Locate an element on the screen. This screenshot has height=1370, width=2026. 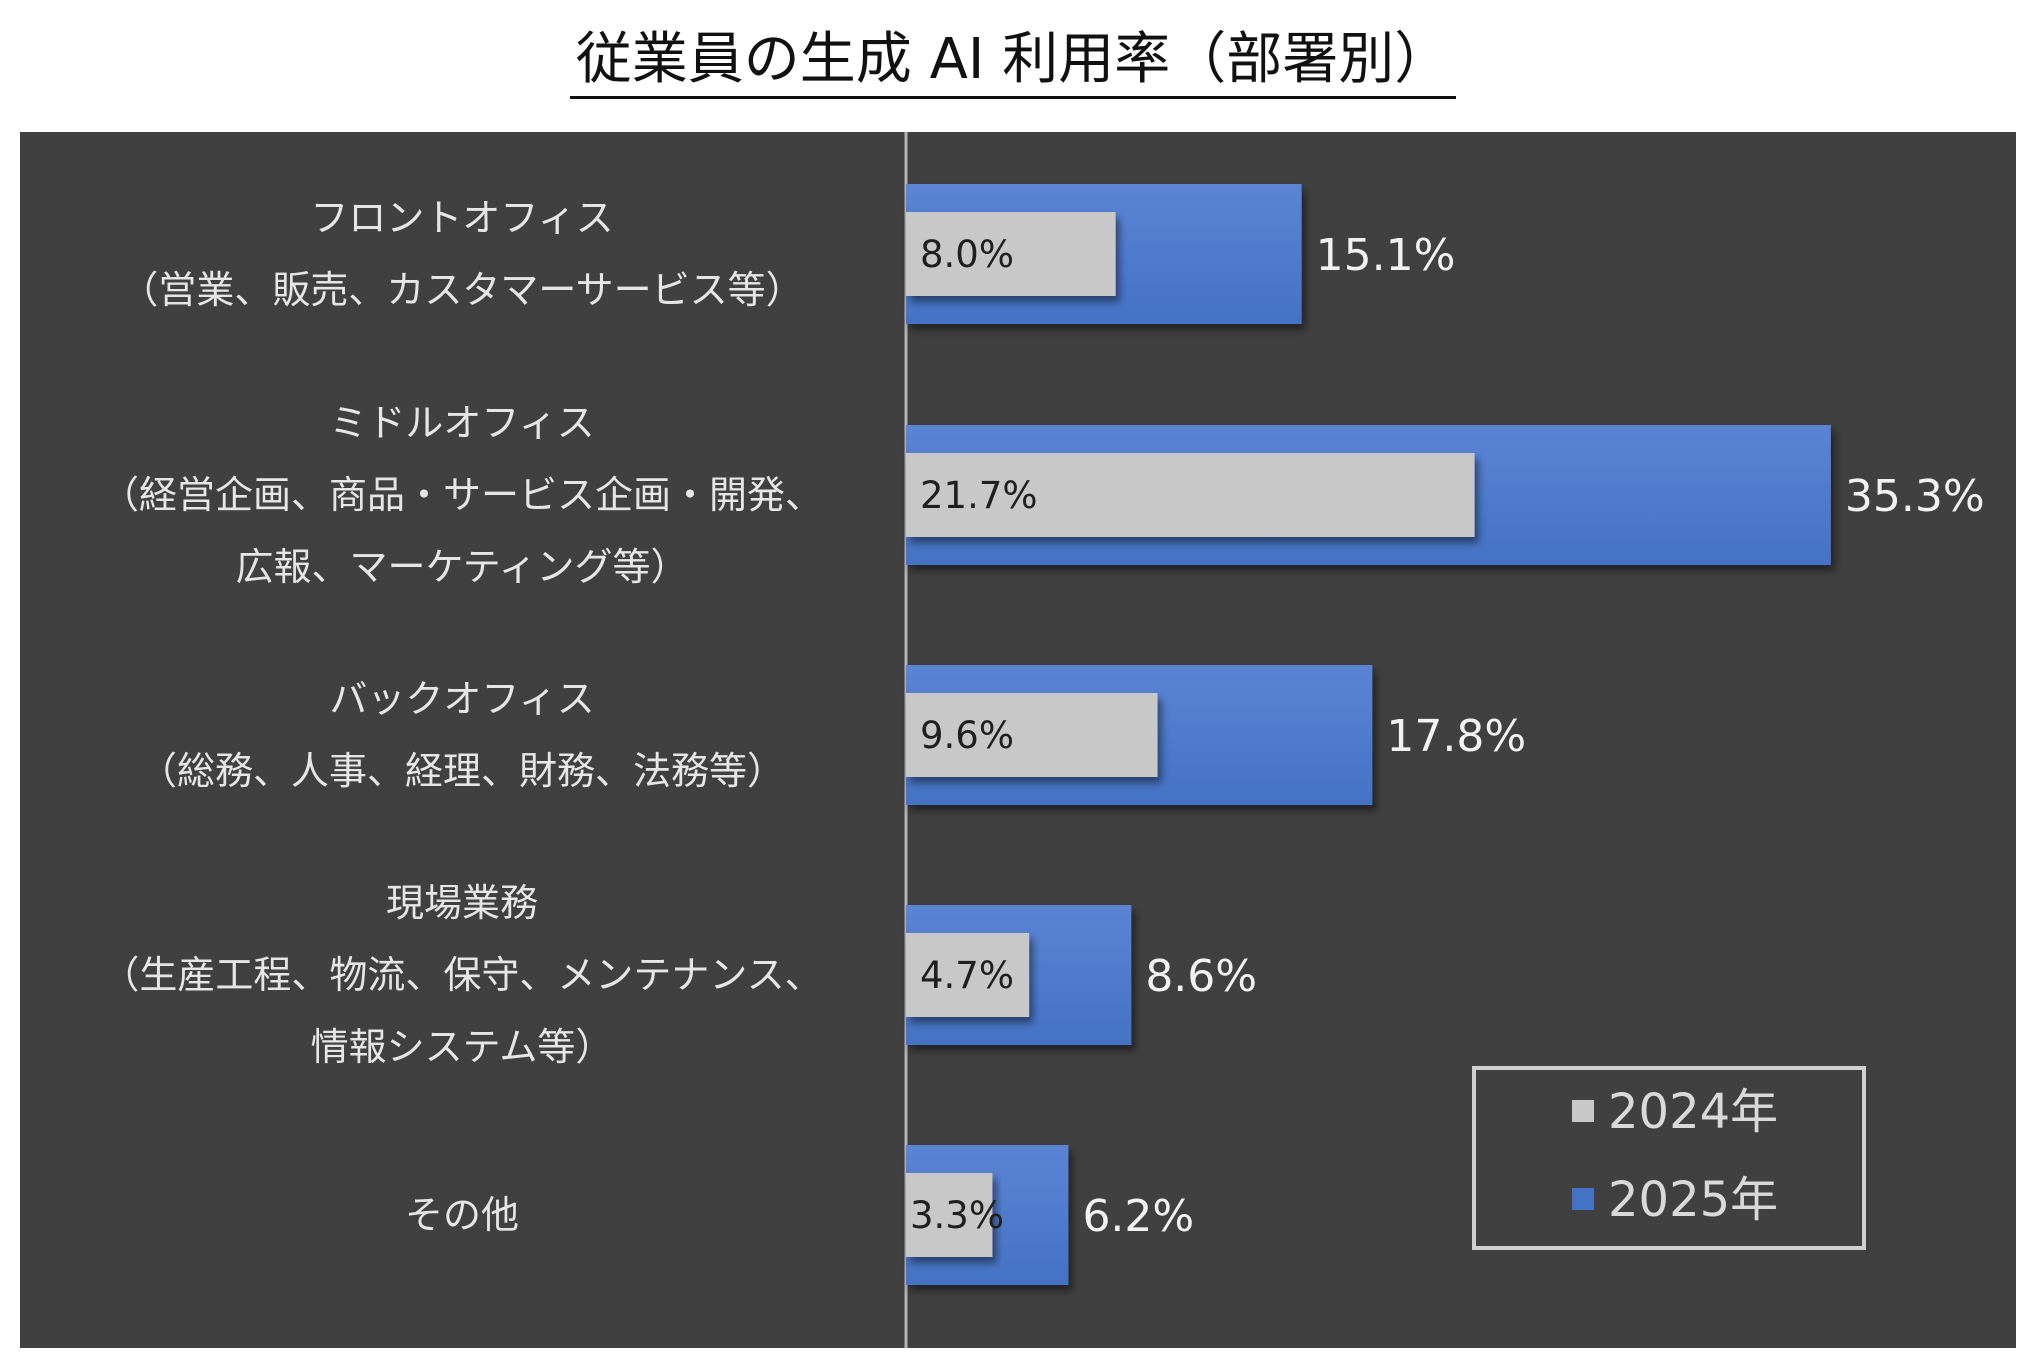
data-label-2025: 8.6% is located at coordinates (1201, 976).